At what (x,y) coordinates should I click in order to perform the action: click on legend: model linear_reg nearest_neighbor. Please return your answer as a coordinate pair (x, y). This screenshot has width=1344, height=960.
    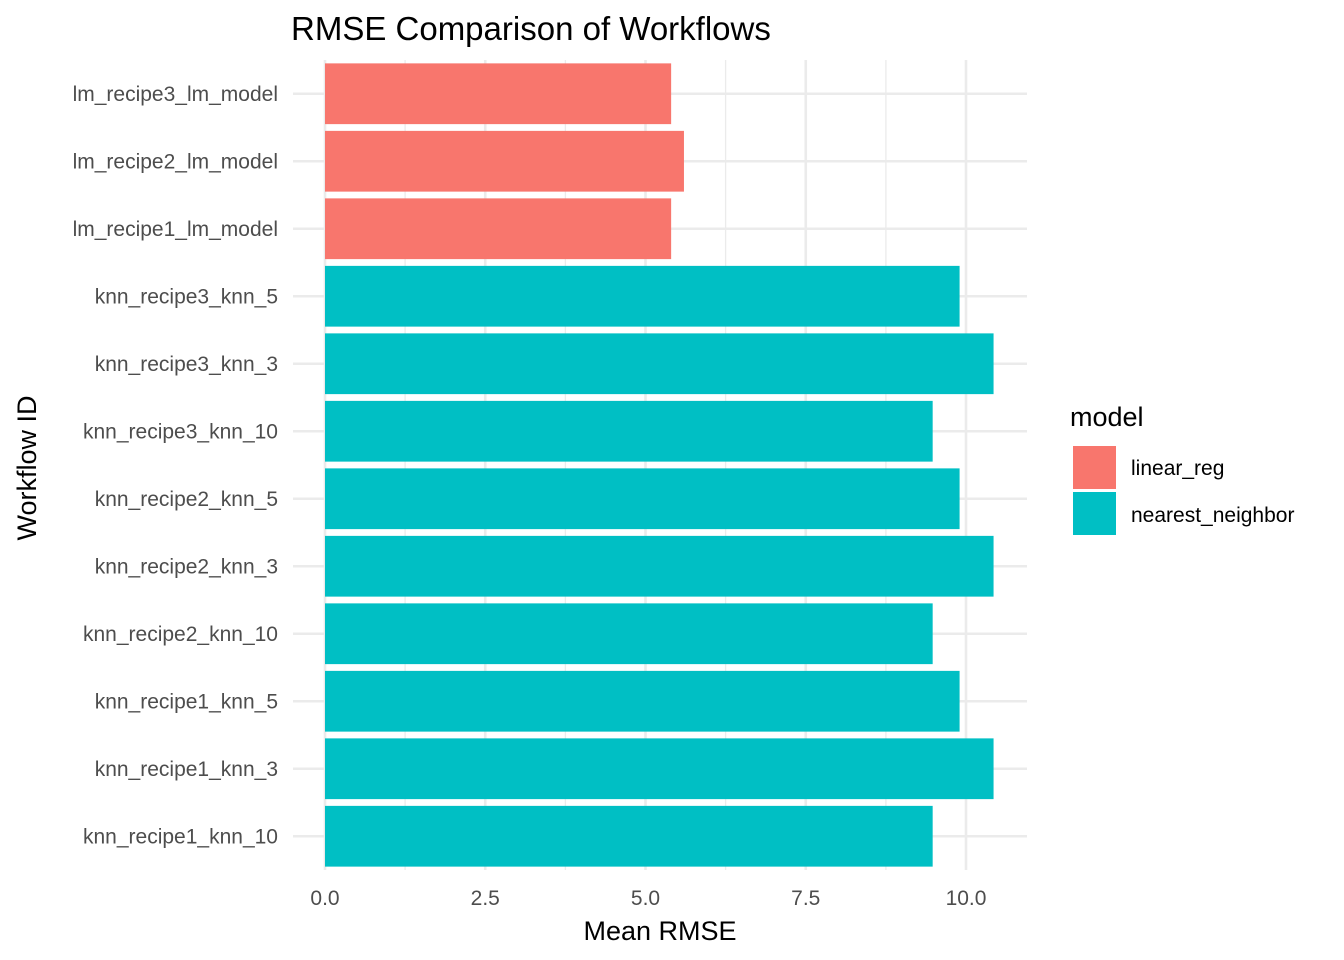
    Looking at the image, I should click on (1182, 468).